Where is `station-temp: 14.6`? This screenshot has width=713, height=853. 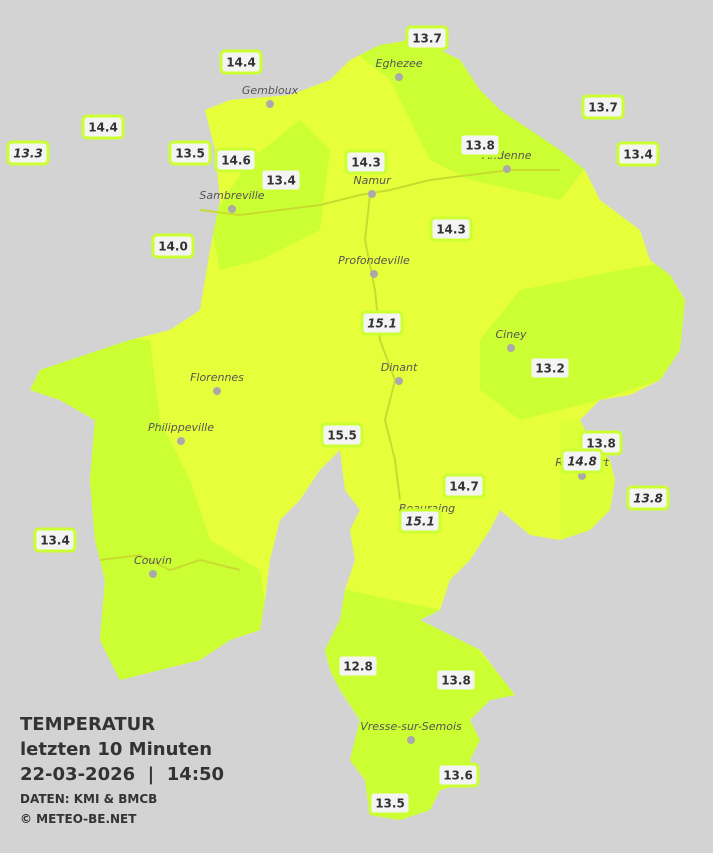 station-temp: 14.6 is located at coordinates (236, 161).